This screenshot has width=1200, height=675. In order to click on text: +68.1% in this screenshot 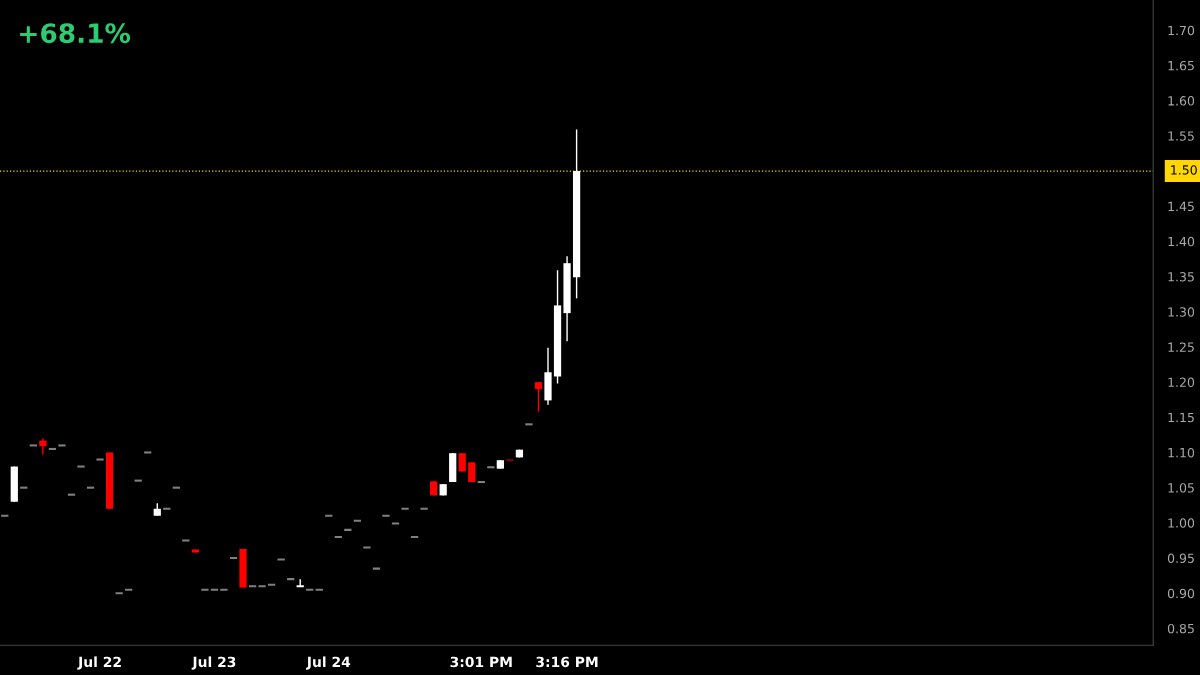, I will do `click(75, 33)`.